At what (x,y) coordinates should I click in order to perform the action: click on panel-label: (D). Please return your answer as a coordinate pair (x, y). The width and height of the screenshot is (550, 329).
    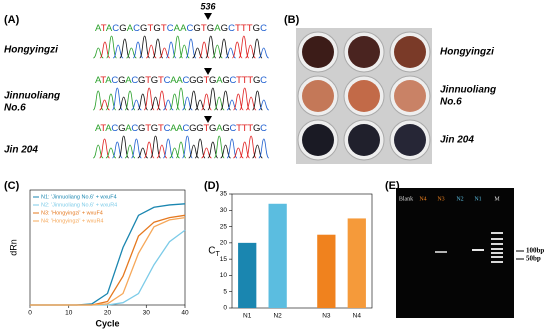
    Looking at the image, I should click on (212, 186).